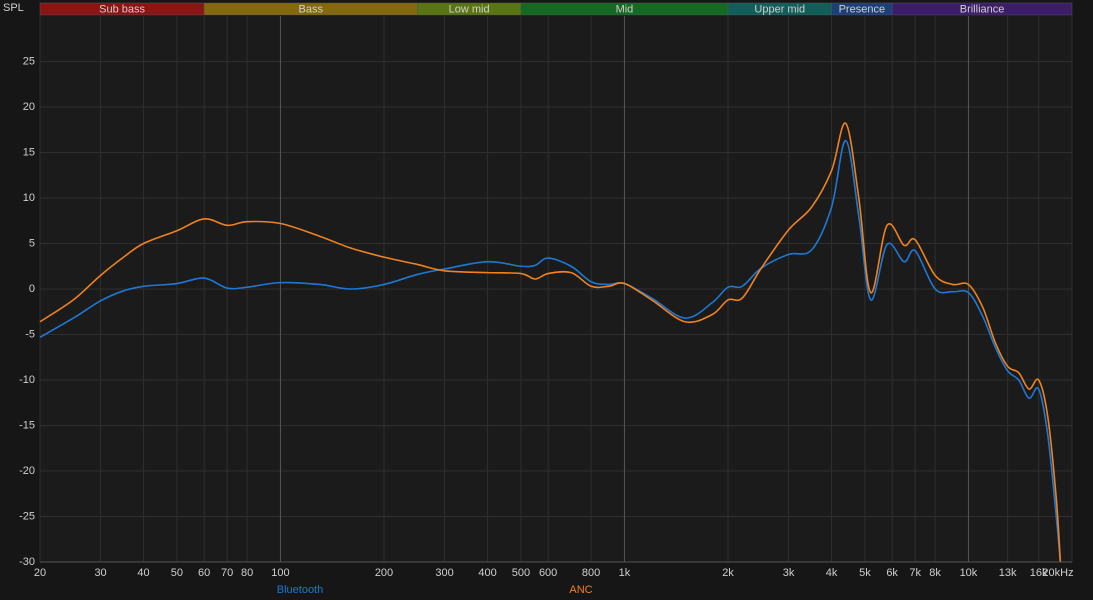 This screenshot has width=1093, height=600. What do you see at coordinates (625, 9) in the screenshot?
I see `band-label: Mid` at bounding box center [625, 9].